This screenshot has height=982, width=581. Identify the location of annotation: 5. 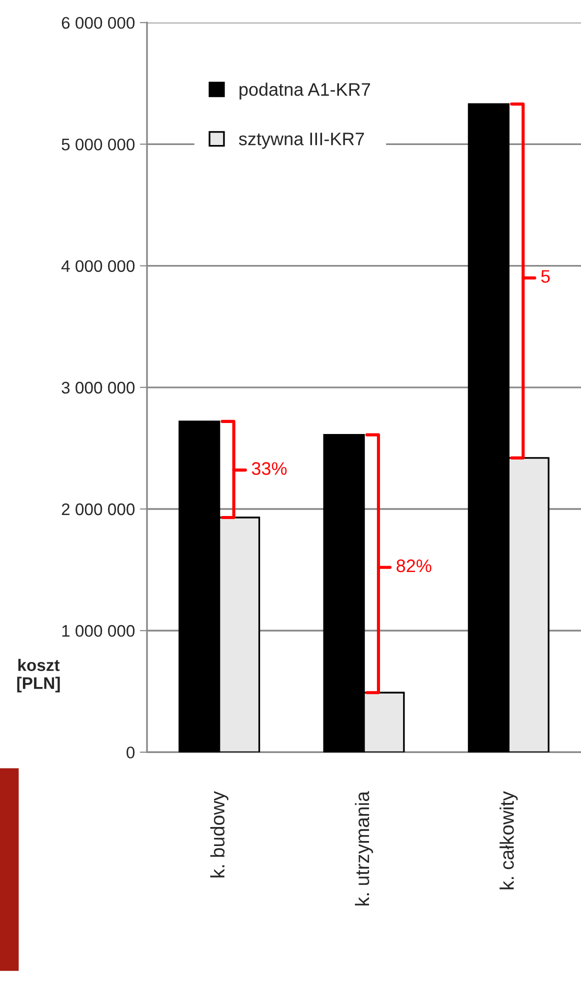
(545, 276).